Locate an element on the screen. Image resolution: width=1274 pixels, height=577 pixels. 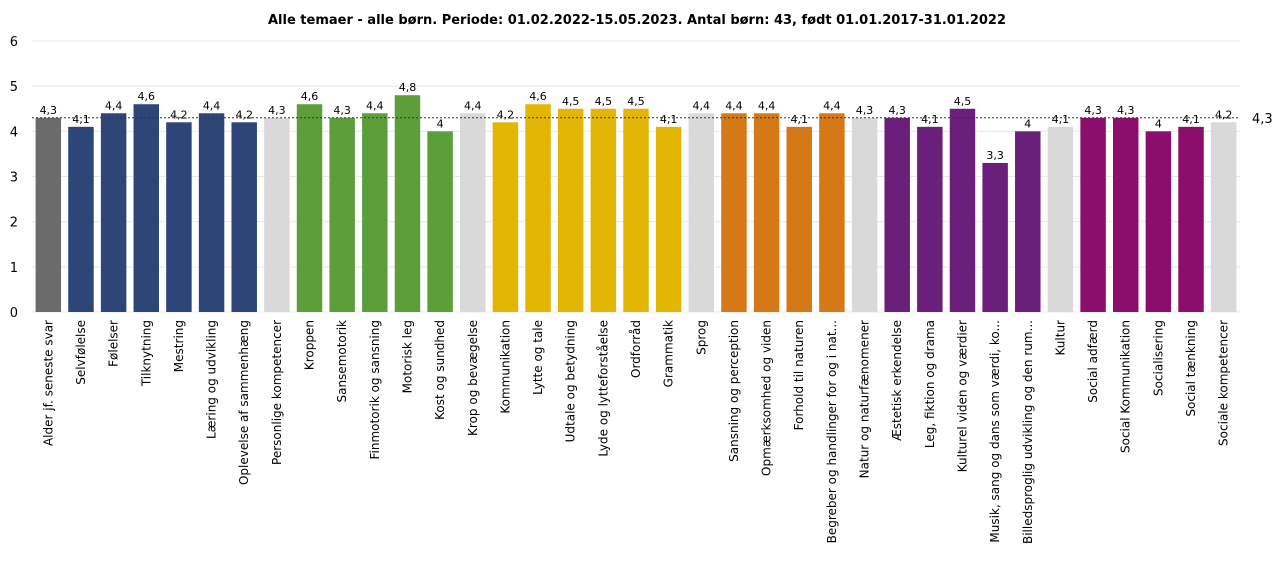
x-tick-label: Kommunikation is located at coordinates (505, 367).